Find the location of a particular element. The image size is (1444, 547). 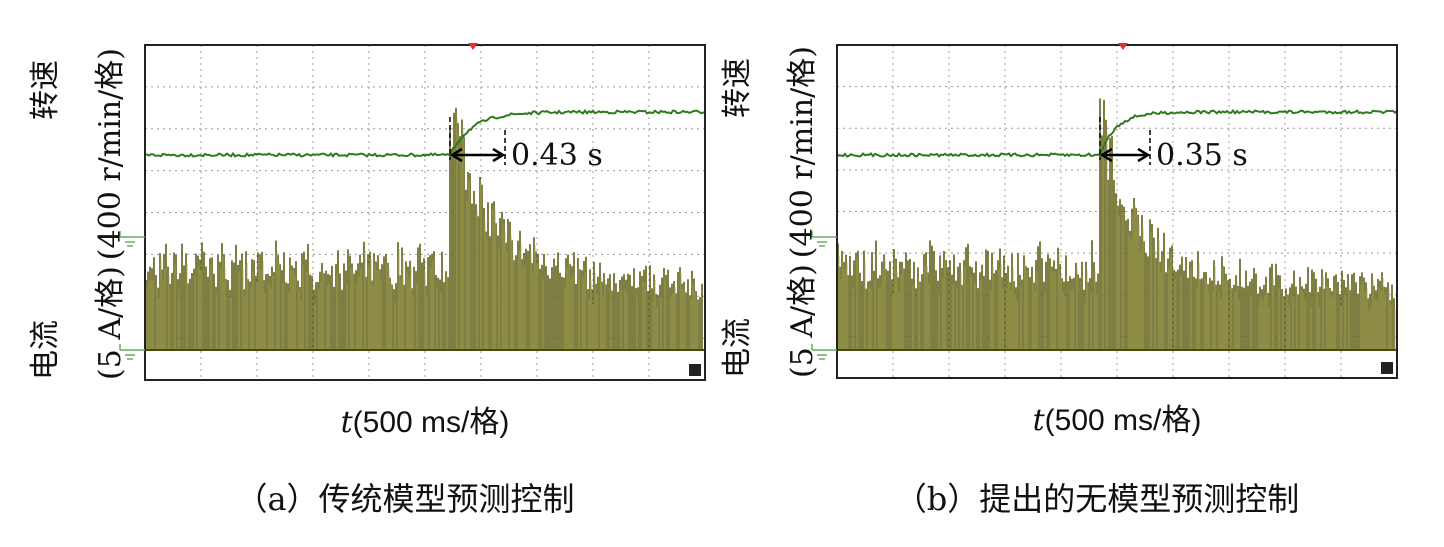

annotation: 0.35 s is located at coordinates (1202, 155).